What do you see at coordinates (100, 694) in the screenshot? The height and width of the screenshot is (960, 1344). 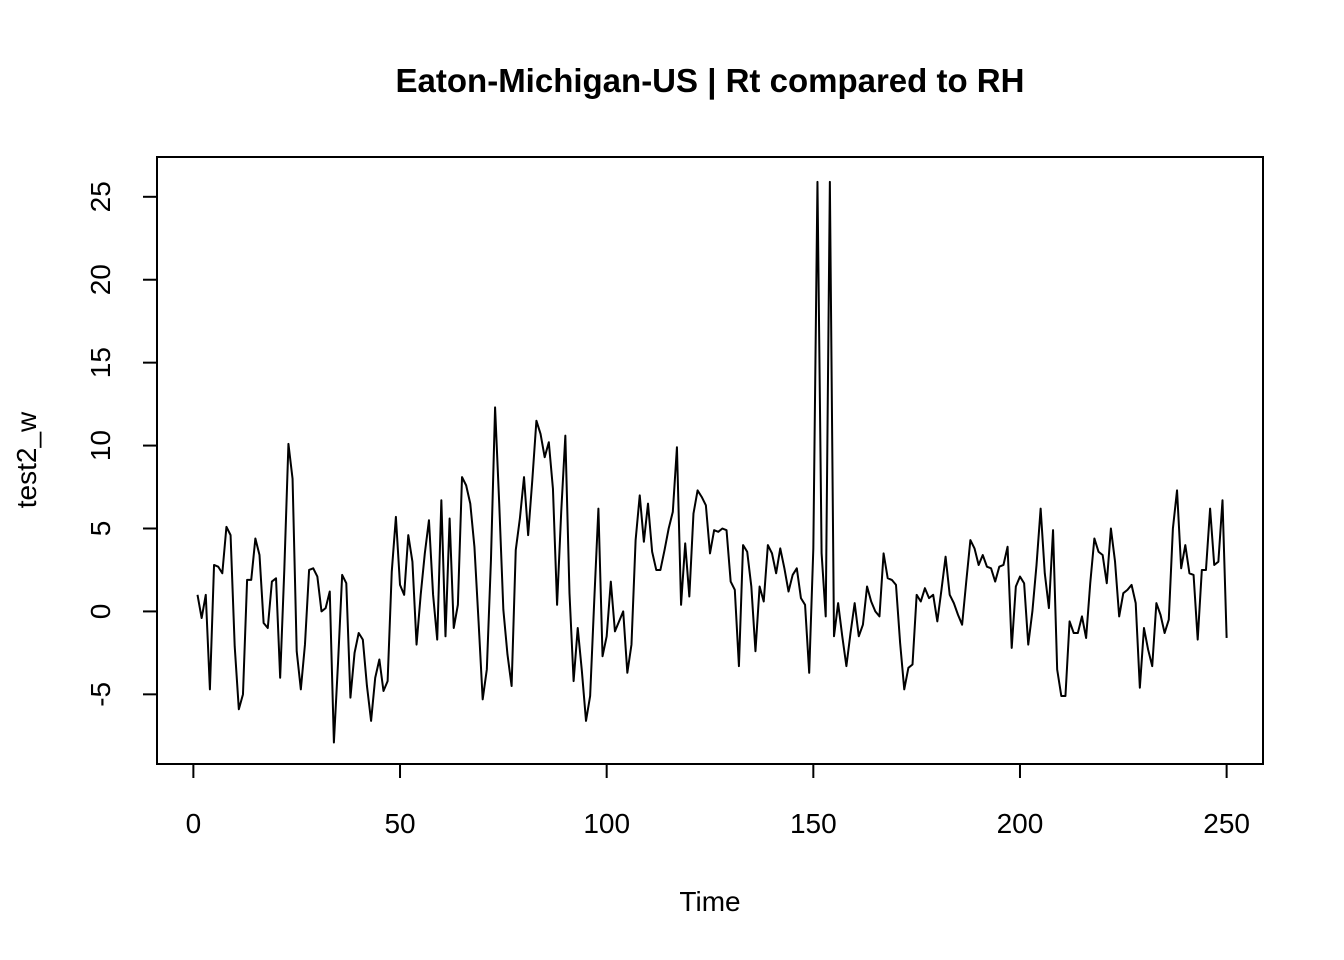 I see `y-tick-label: -5` at bounding box center [100, 694].